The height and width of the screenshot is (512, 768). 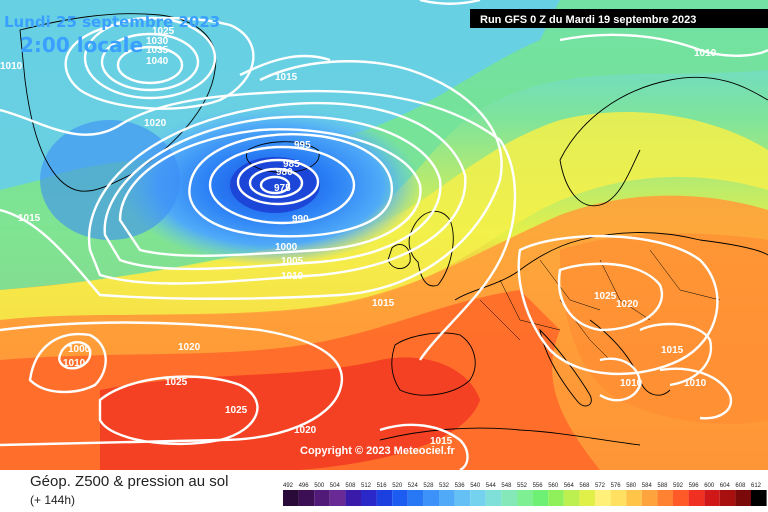 I want to click on legend-tick-label: 612, so click(x=756, y=486).